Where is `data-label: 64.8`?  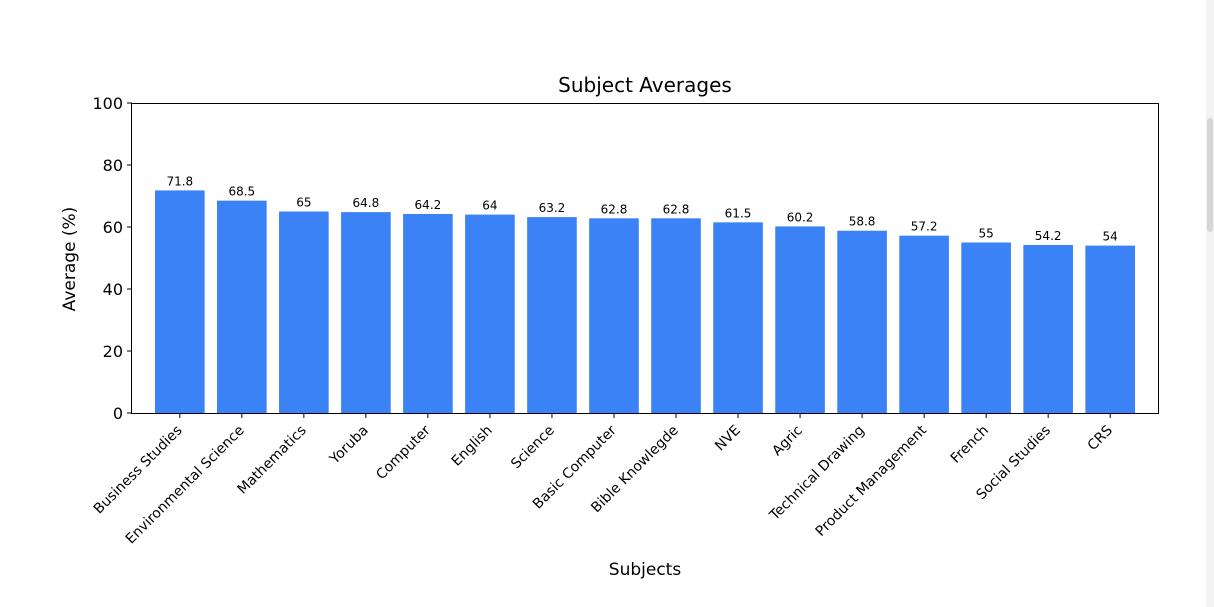
data-label: 64.8 is located at coordinates (366, 203).